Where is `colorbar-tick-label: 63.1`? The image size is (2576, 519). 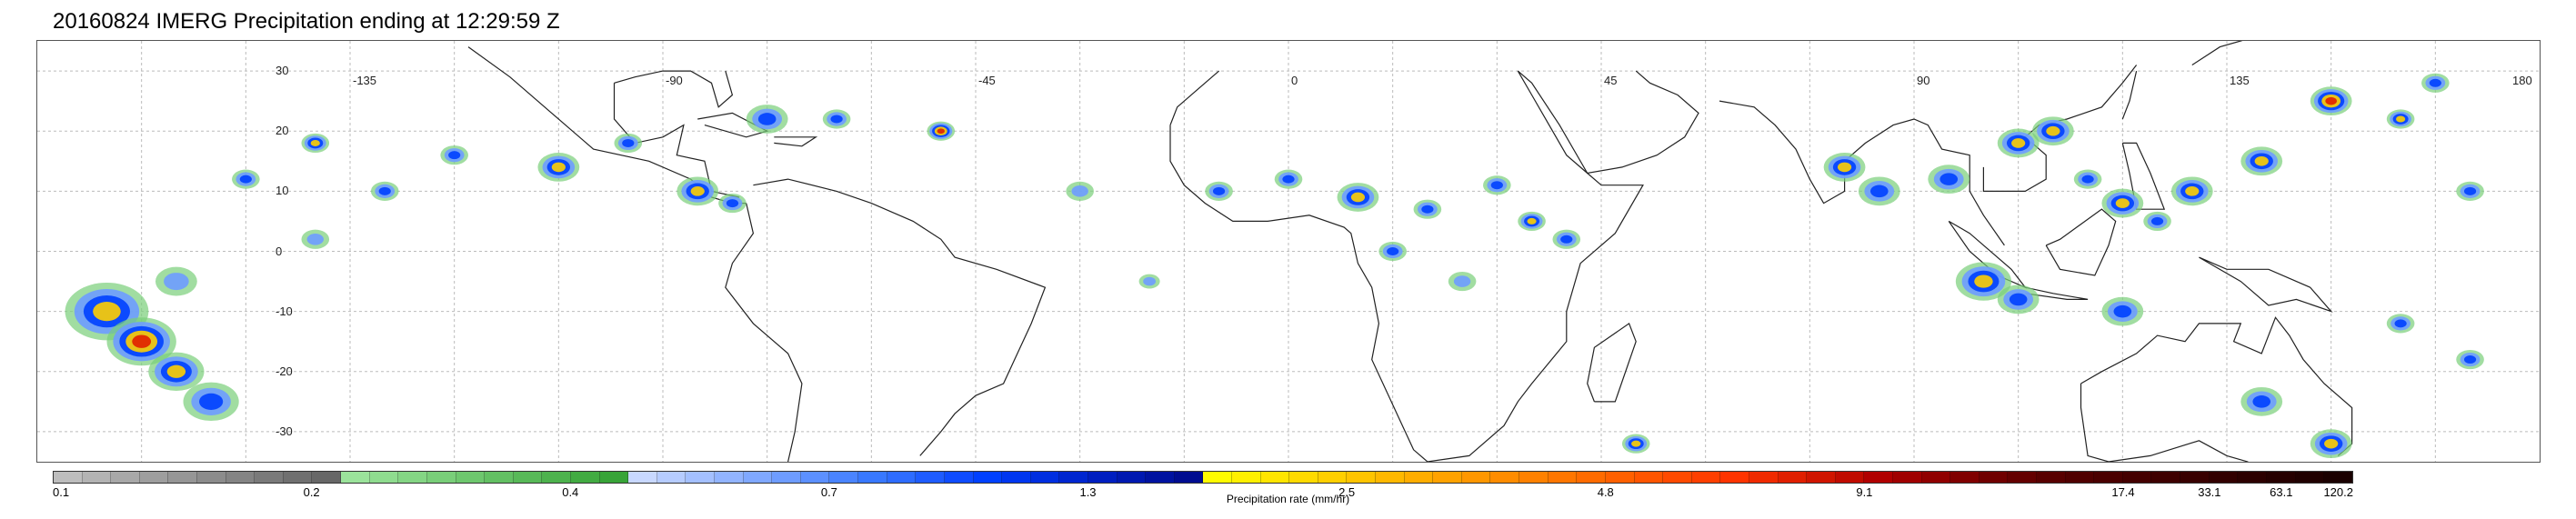
colorbar-tick-label: 63.1 is located at coordinates (2281, 492).